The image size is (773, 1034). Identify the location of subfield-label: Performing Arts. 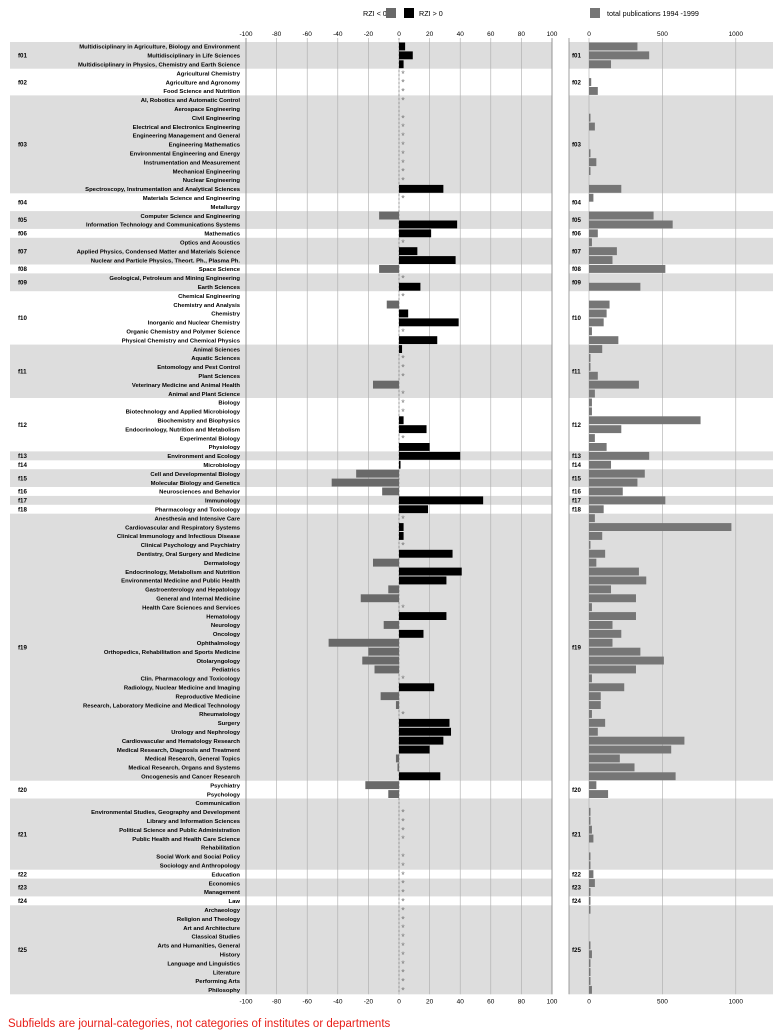
(217, 982).